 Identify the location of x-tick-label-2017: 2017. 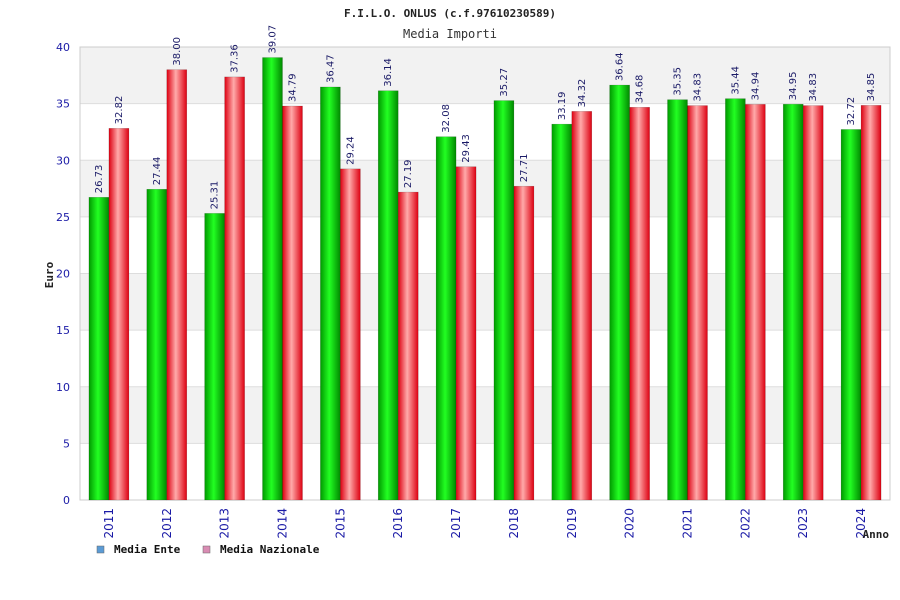
(456, 523).